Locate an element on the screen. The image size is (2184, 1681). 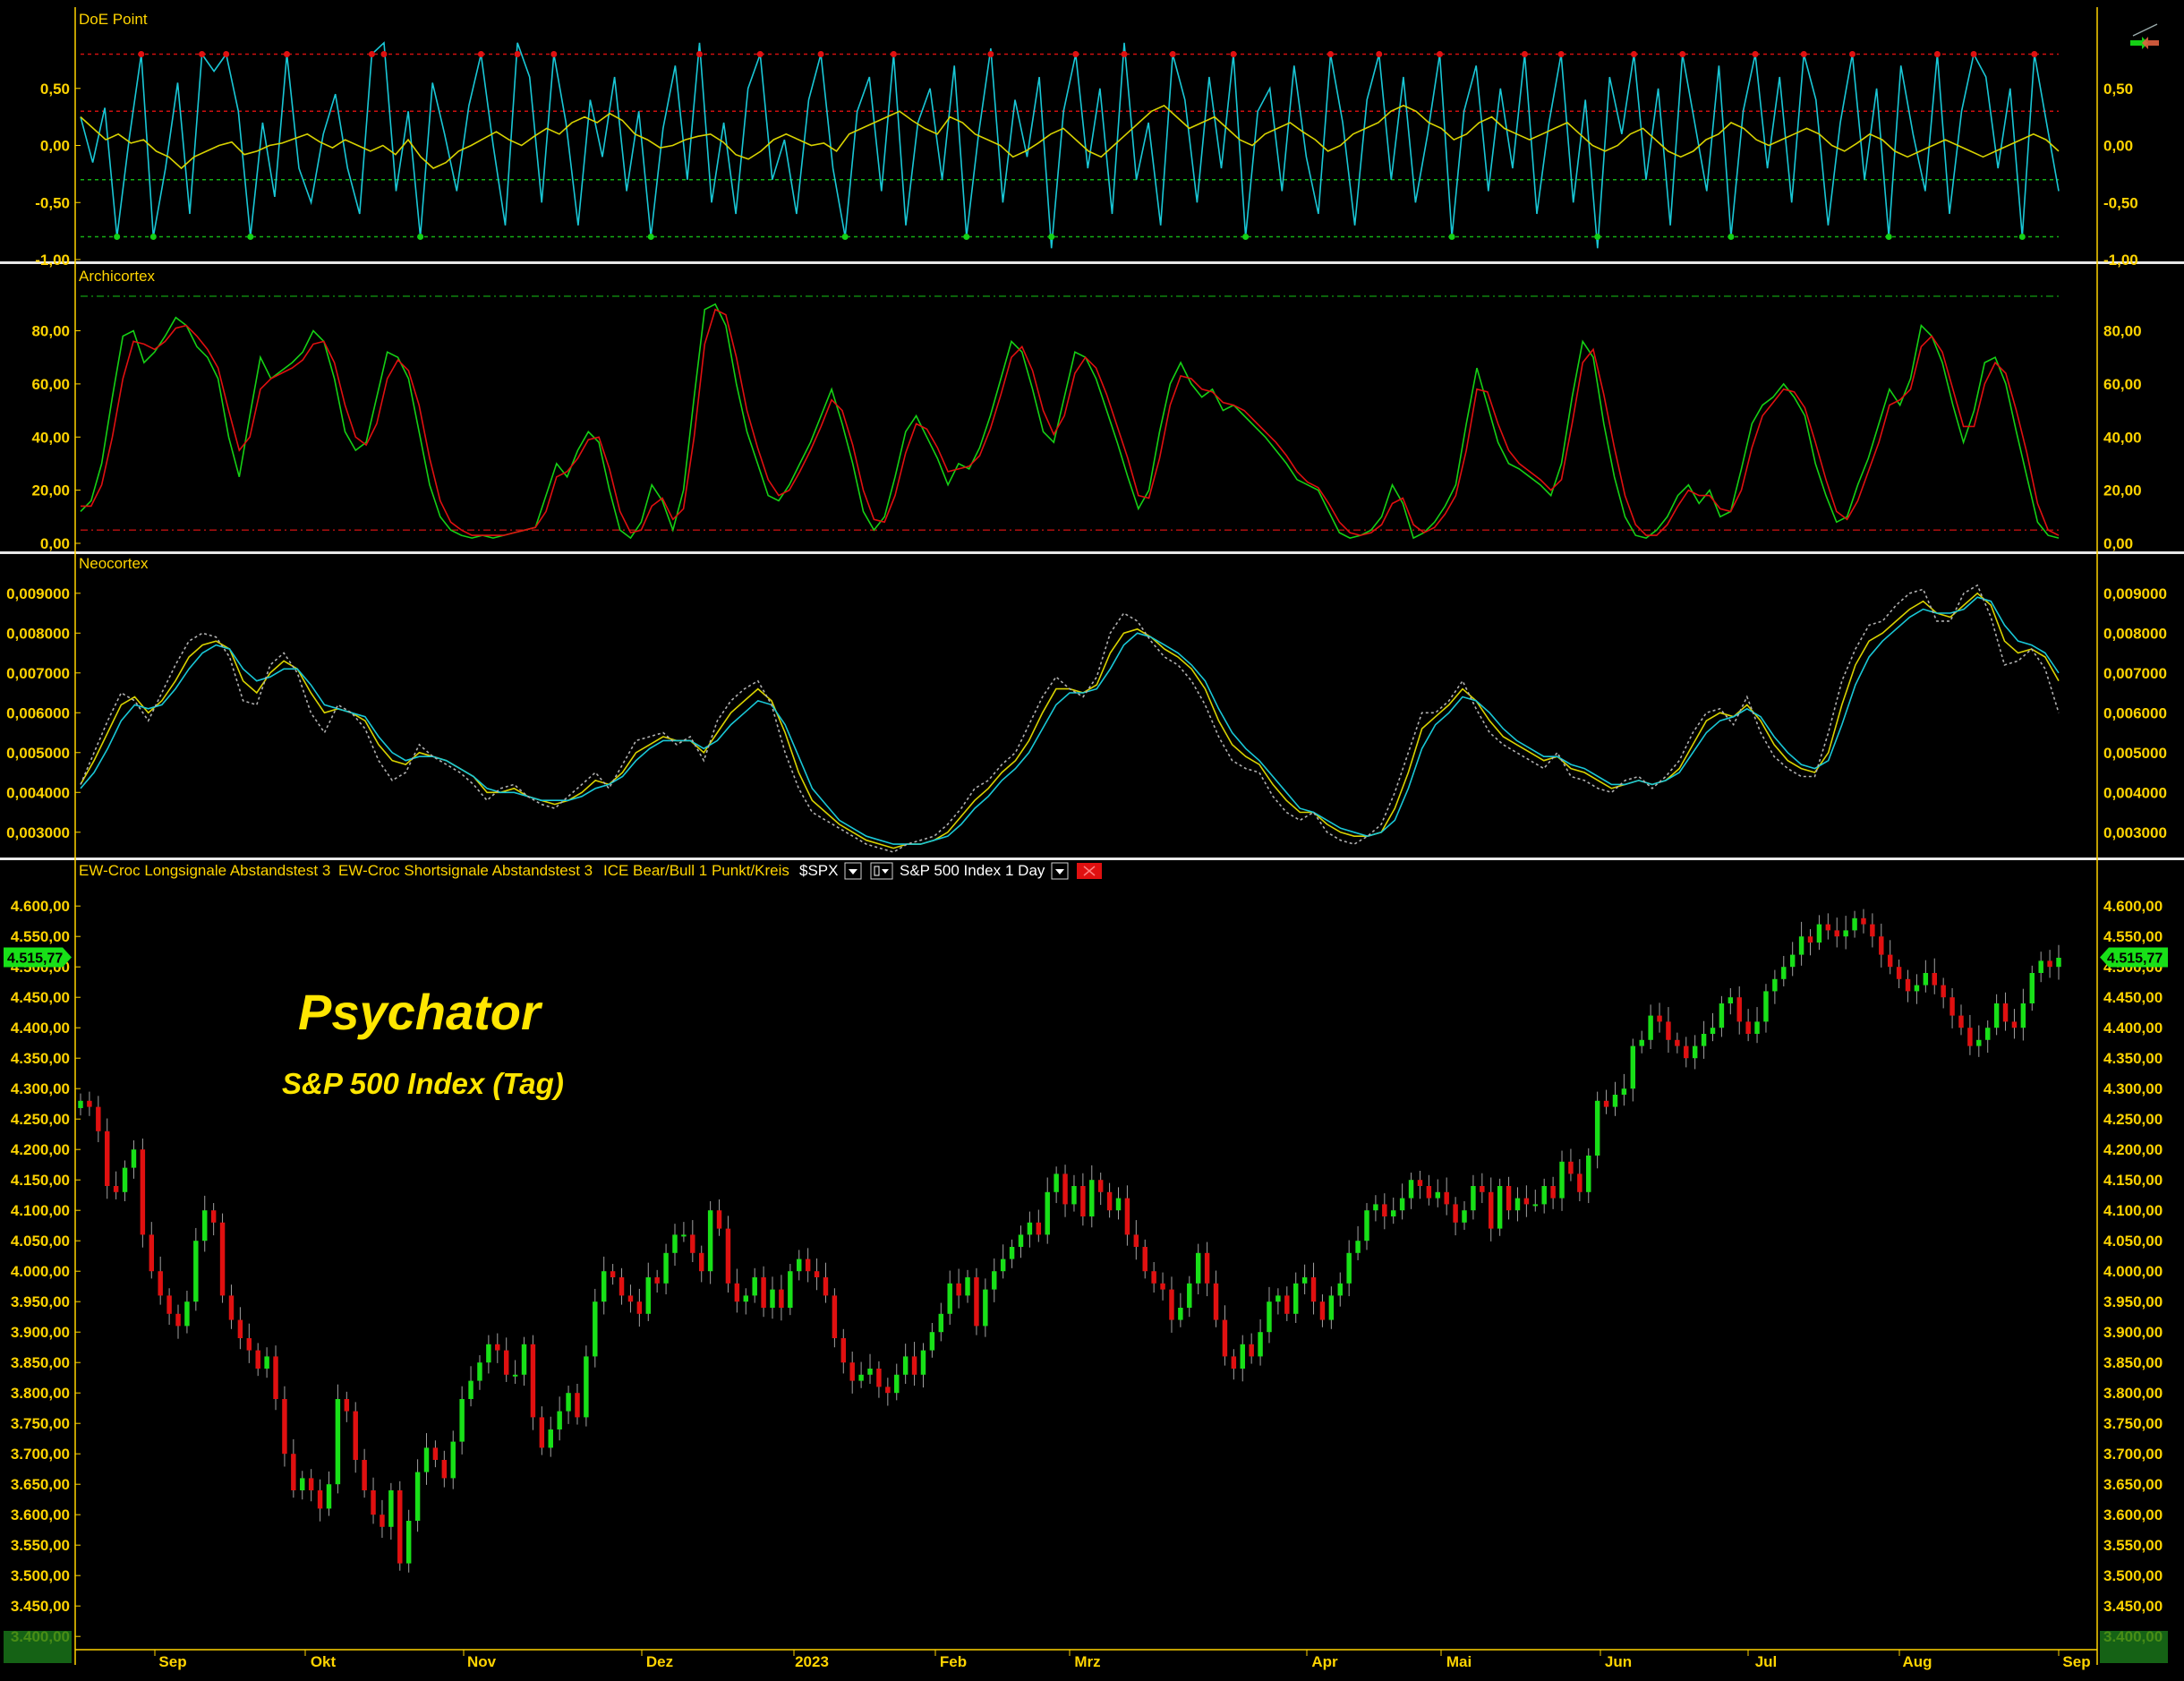
y-tick-left: 3.950,00 is located at coordinates (40, 1301).